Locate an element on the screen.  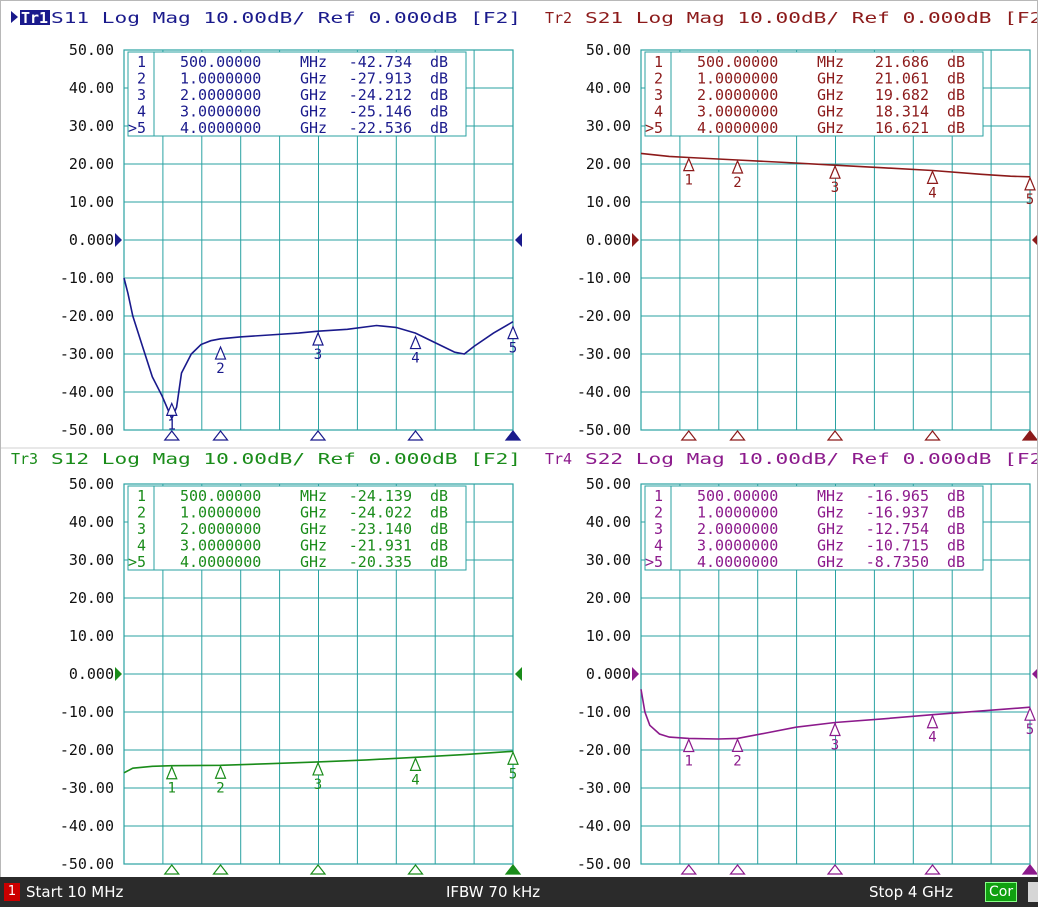
marker-value: 16.621 is located at coordinates (902, 128).